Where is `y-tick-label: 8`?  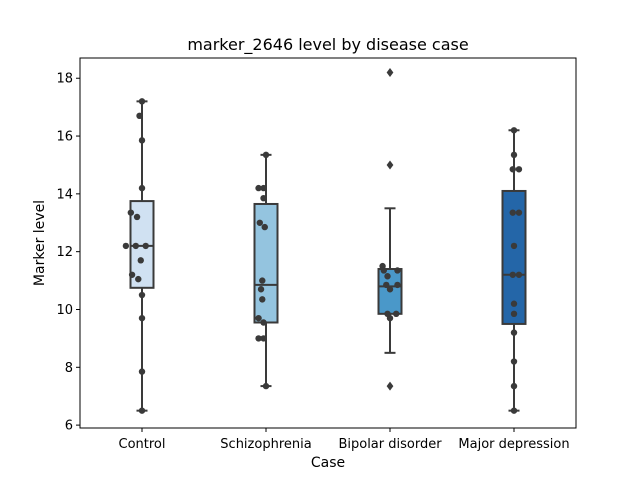
y-tick-label: 8 is located at coordinates (69, 368).